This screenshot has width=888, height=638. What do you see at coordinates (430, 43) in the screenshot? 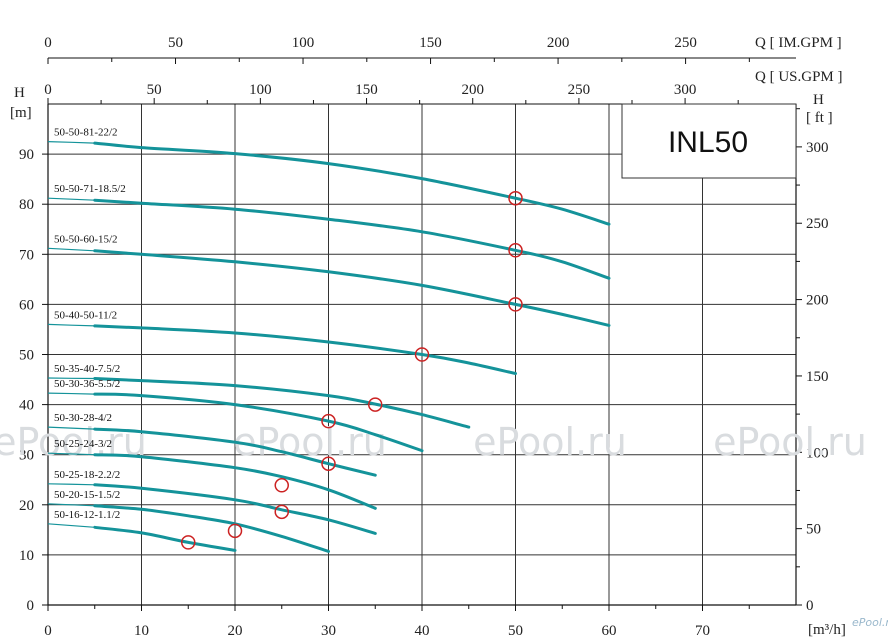
I see `im-gpm-tick-label: 150` at bounding box center [430, 43].